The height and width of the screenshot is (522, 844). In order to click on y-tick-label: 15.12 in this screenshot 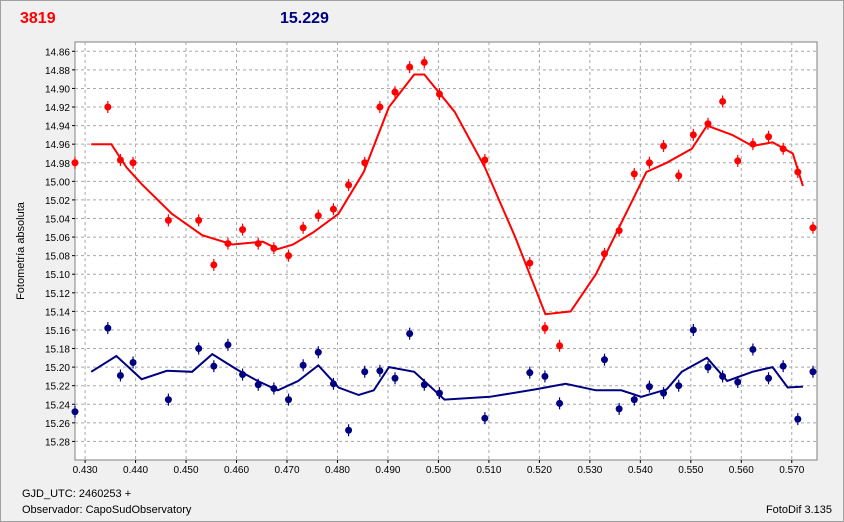, I will do `click(57, 294)`.